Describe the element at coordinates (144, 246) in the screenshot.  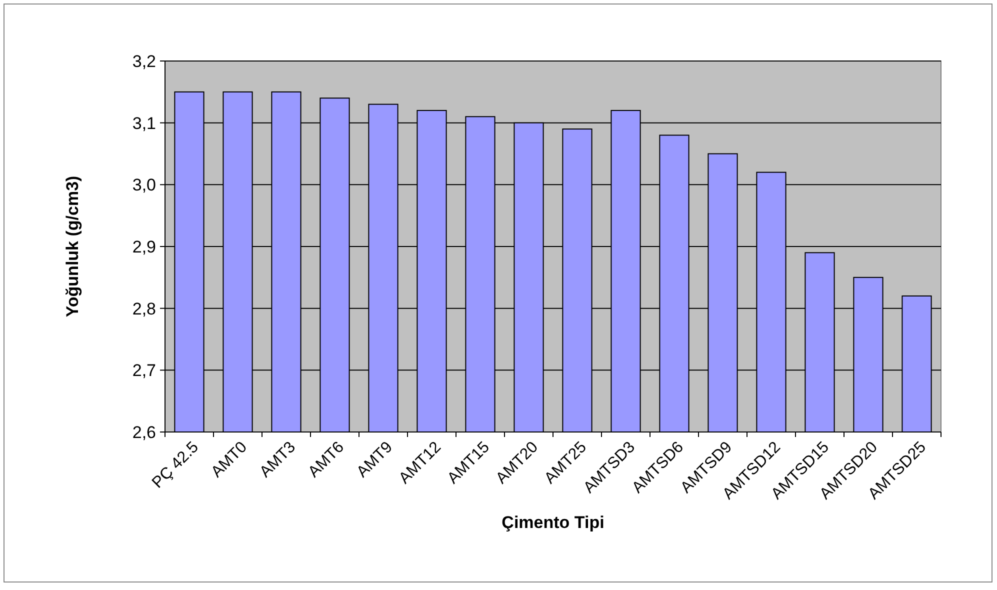
I see `y-tick-label: 2,9` at that location.